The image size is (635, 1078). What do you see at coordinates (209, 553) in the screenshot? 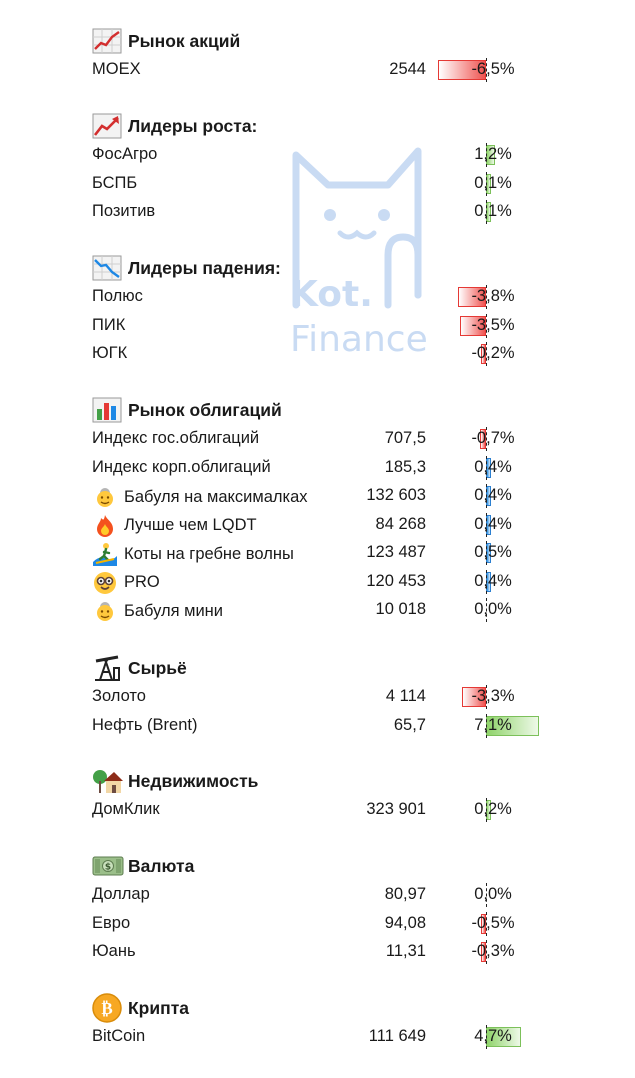
I see `row-label-text: Коты на гребне волны` at bounding box center [209, 553].